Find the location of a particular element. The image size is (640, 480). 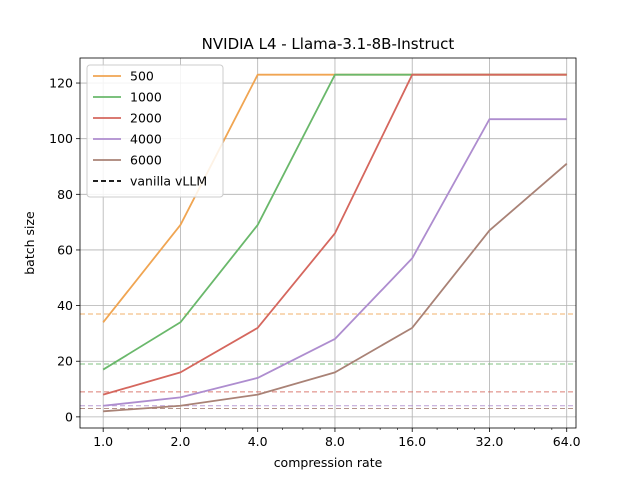

y-tick-label: 20 is located at coordinates (65, 361).